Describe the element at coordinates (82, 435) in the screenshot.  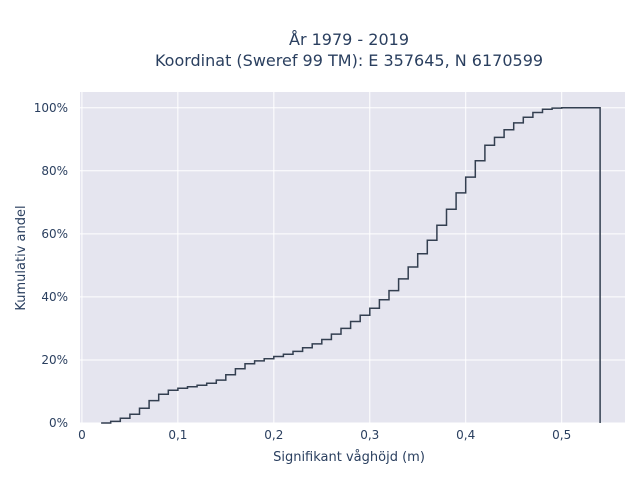
I see `x-tick-label: 0` at that location.